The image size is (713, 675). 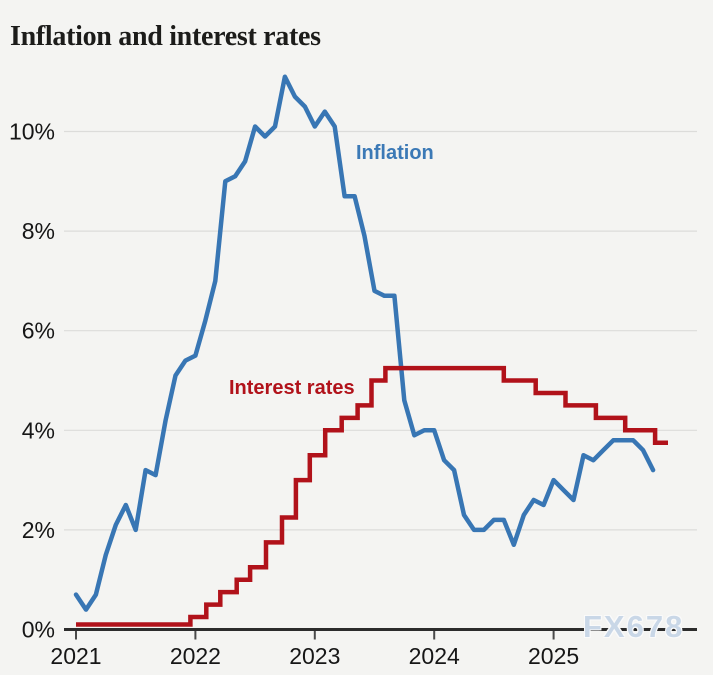 I want to click on x-tick-label: 2023, so click(x=314, y=656).